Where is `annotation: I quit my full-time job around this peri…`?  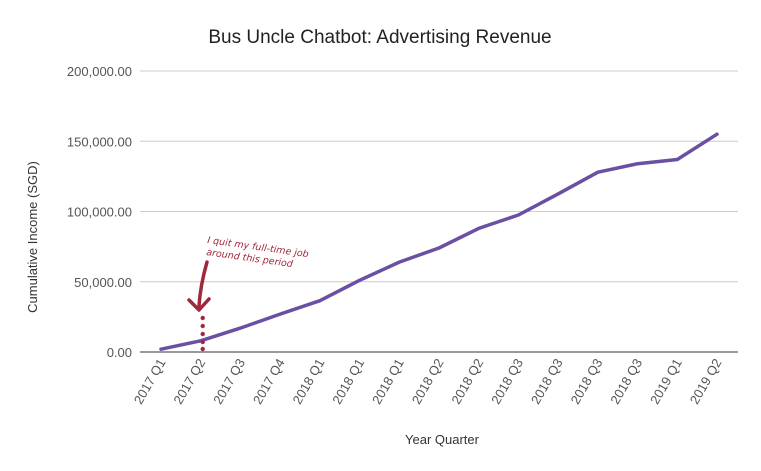 annotation: I quit my full-time job around this peri… is located at coordinates (248, 293).